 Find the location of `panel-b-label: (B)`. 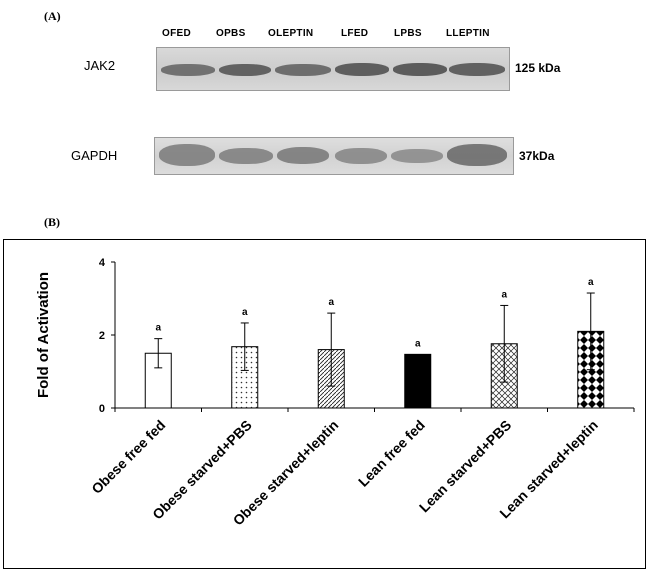

panel-b-label: (B) is located at coordinates (52, 222).